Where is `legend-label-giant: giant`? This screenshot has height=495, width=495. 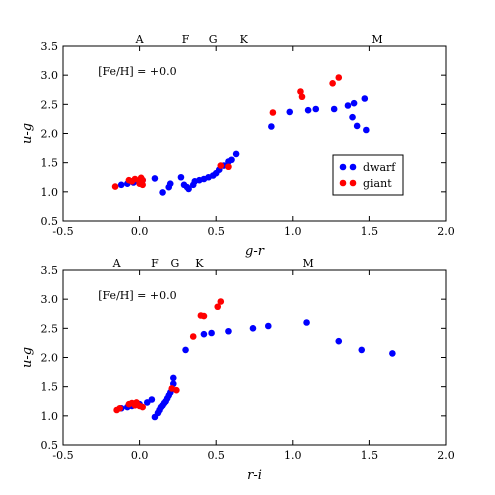
legend-label-giant: giant is located at coordinates (377, 183).